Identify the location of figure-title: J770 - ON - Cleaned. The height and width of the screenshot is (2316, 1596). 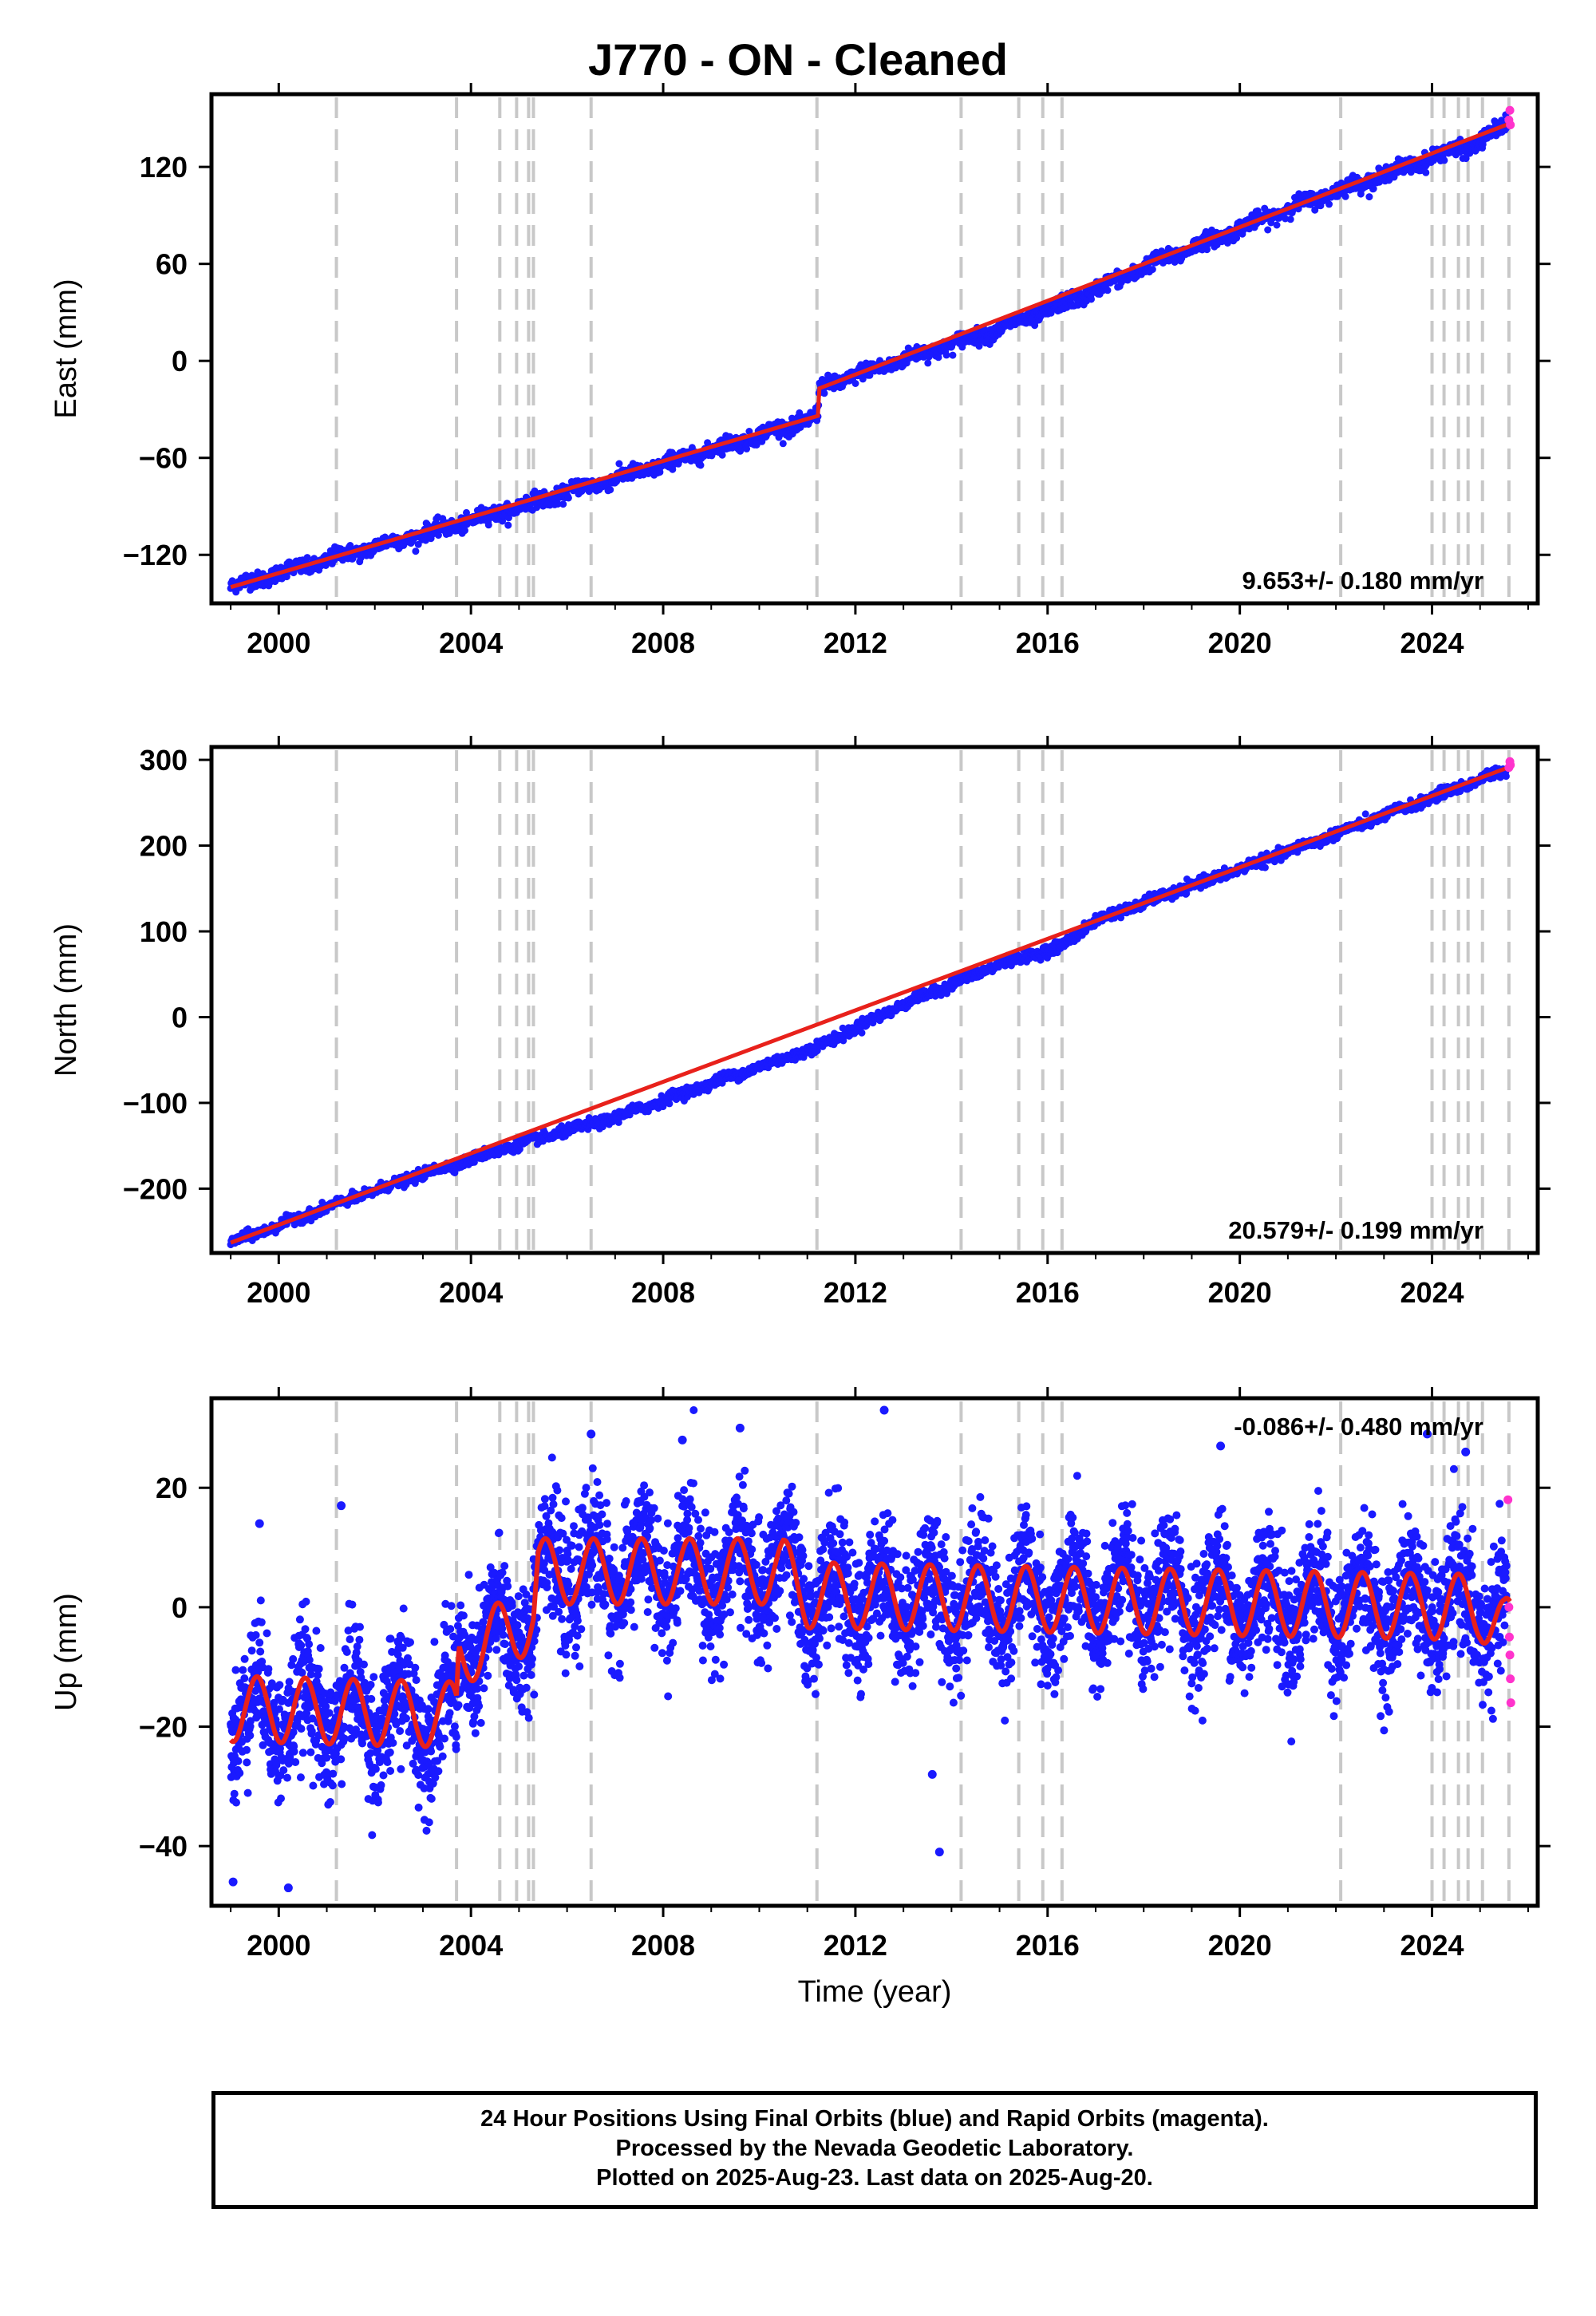
(798, 59).